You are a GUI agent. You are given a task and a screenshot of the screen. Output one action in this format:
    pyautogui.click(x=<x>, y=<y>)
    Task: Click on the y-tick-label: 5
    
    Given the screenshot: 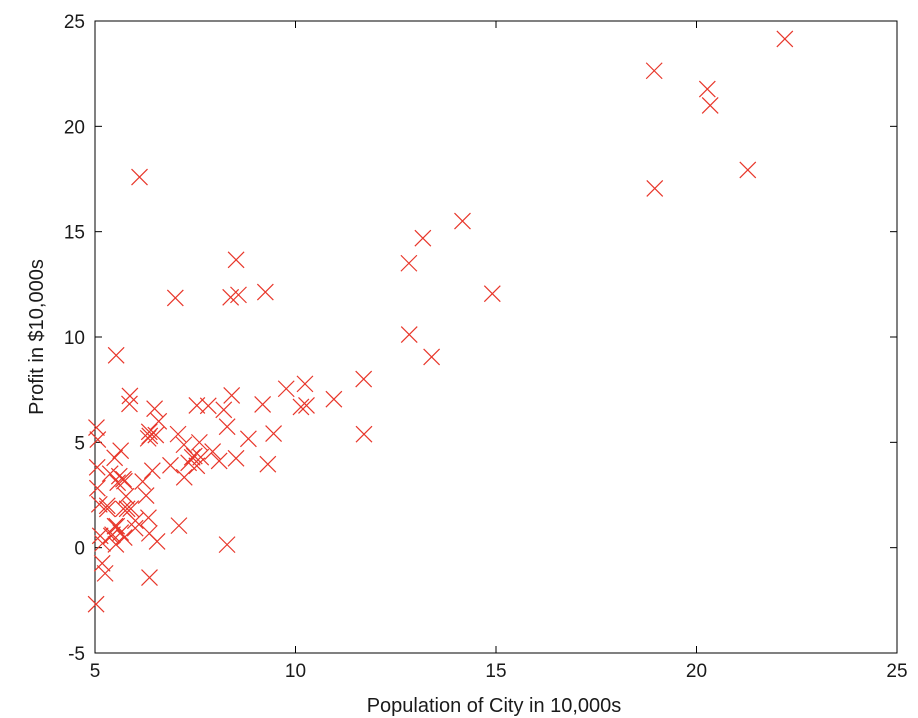 What is the action you would take?
    pyautogui.click(x=79, y=443)
    